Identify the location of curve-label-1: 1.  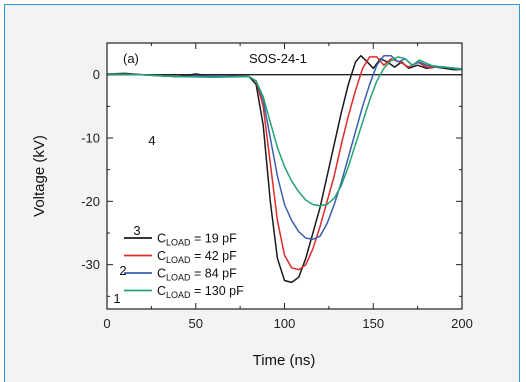
(116, 298).